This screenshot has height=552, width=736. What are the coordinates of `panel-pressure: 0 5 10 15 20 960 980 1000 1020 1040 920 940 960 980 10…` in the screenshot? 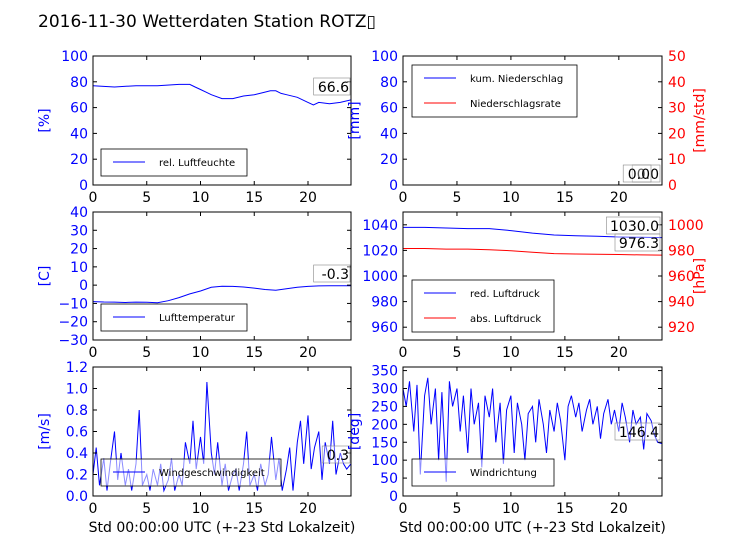 It's located at (535, 286).